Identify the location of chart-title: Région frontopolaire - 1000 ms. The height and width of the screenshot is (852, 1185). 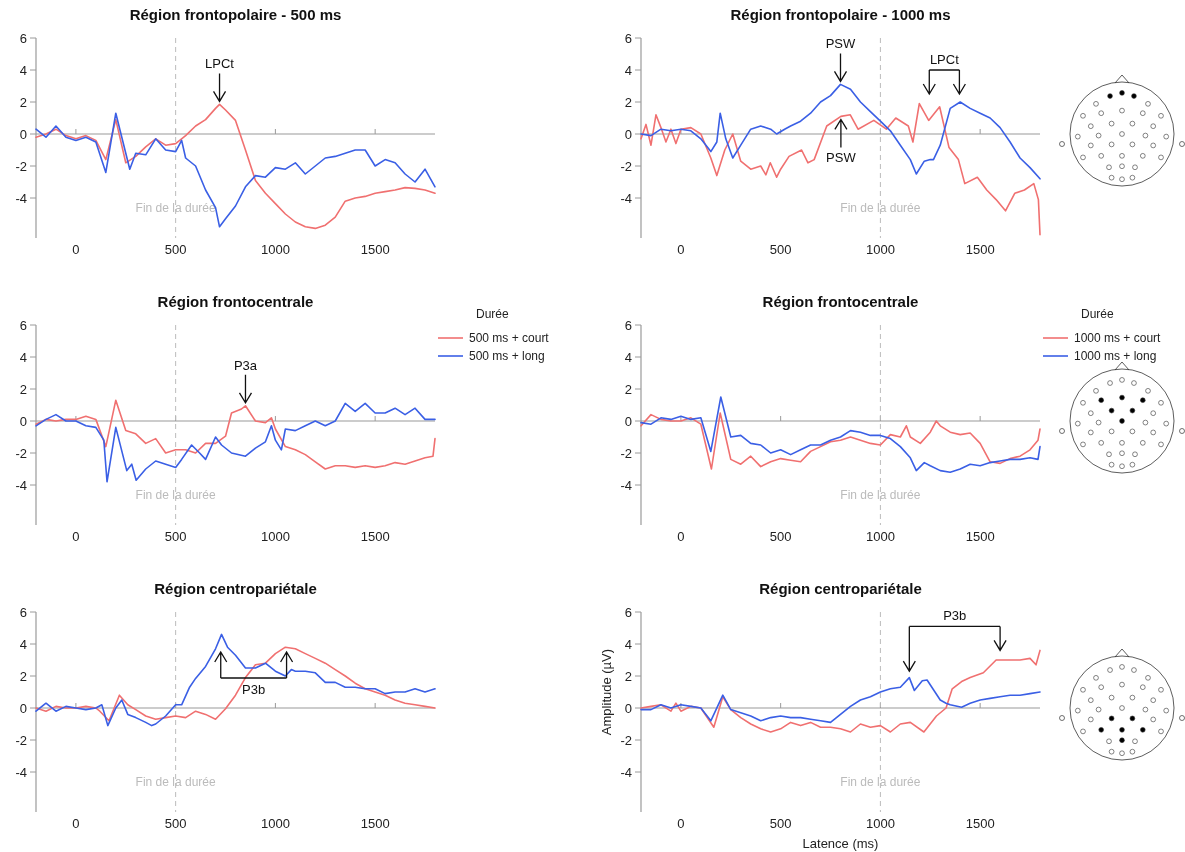
(840, 14).